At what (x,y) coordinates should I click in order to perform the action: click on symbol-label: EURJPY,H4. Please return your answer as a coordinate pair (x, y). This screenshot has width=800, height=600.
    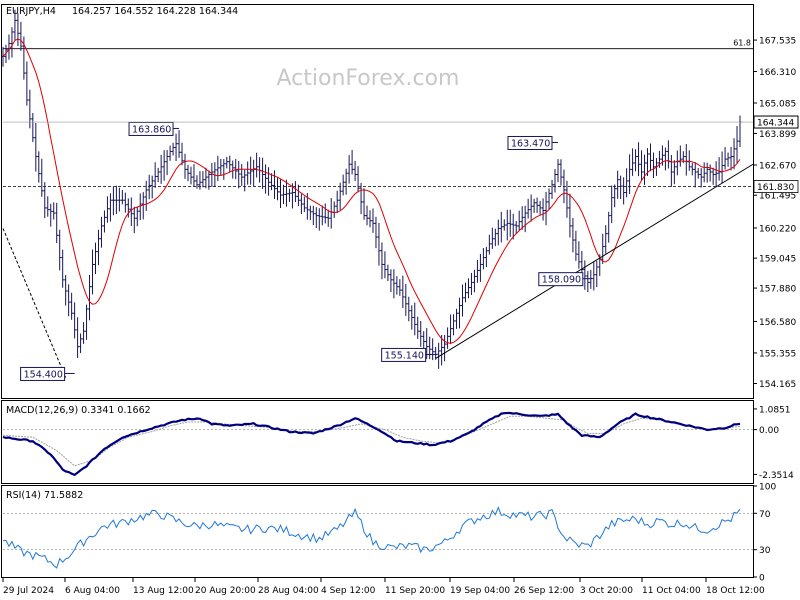
    Looking at the image, I should click on (31, 11).